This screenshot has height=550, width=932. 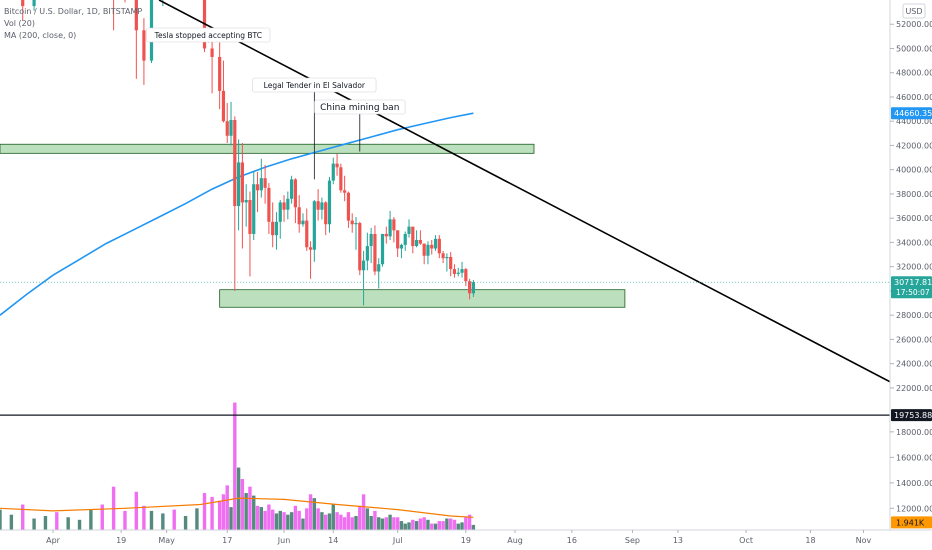 I want to click on volume-tick-label: 16000.00, so click(x=914, y=457).